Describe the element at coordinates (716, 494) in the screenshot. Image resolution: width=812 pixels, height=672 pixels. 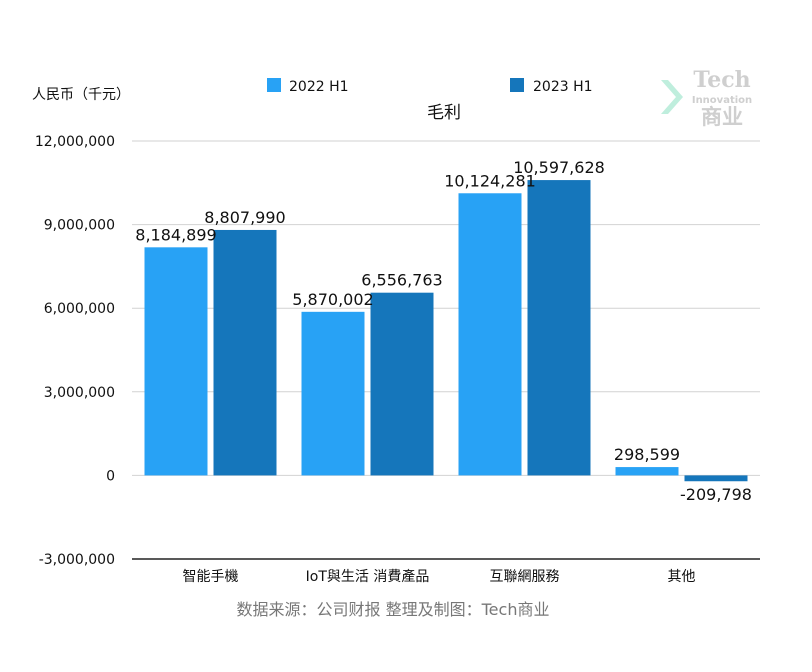
I see `data-label: -209,798` at that location.